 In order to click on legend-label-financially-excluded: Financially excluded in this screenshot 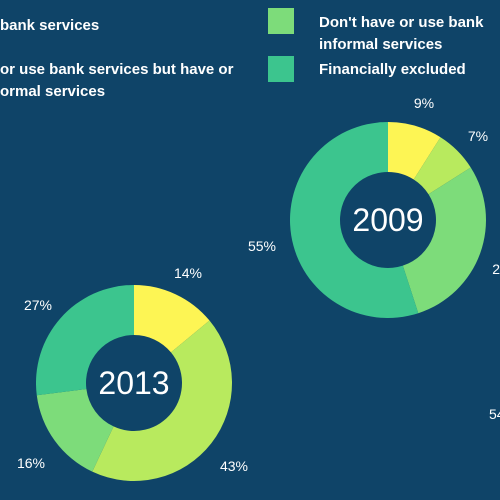, I will do `click(392, 69)`.